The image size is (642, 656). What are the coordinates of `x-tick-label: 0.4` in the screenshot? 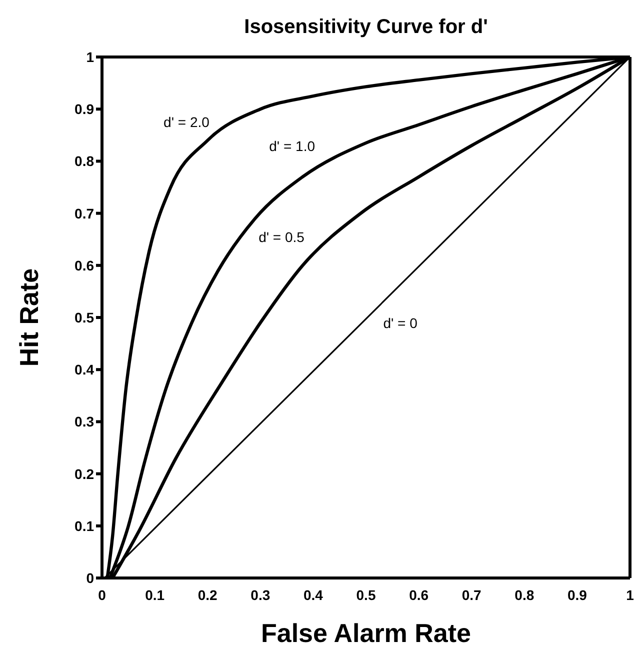 It's located at (313, 594).